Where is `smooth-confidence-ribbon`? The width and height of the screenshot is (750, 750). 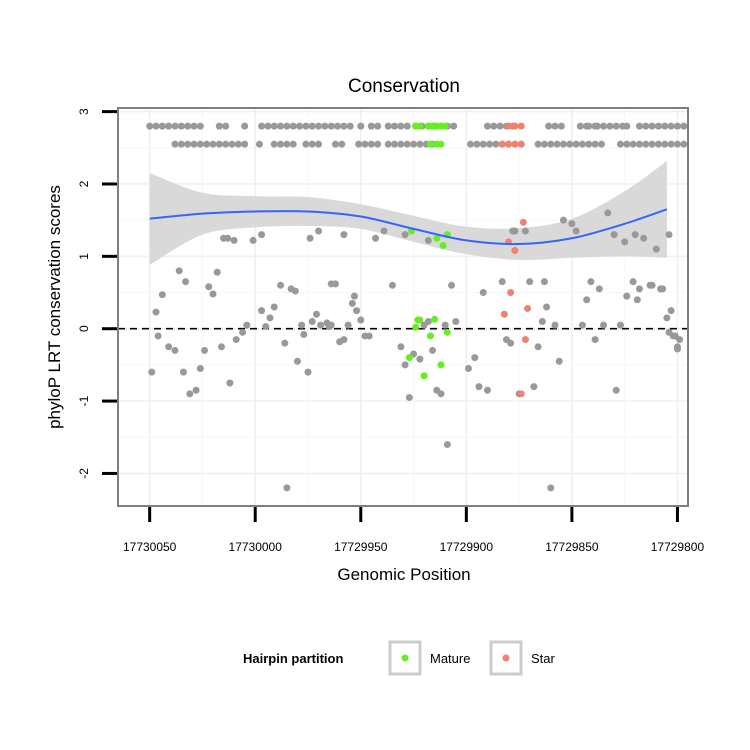
smooth-confidence-ribbon is located at coordinates (408, 213).